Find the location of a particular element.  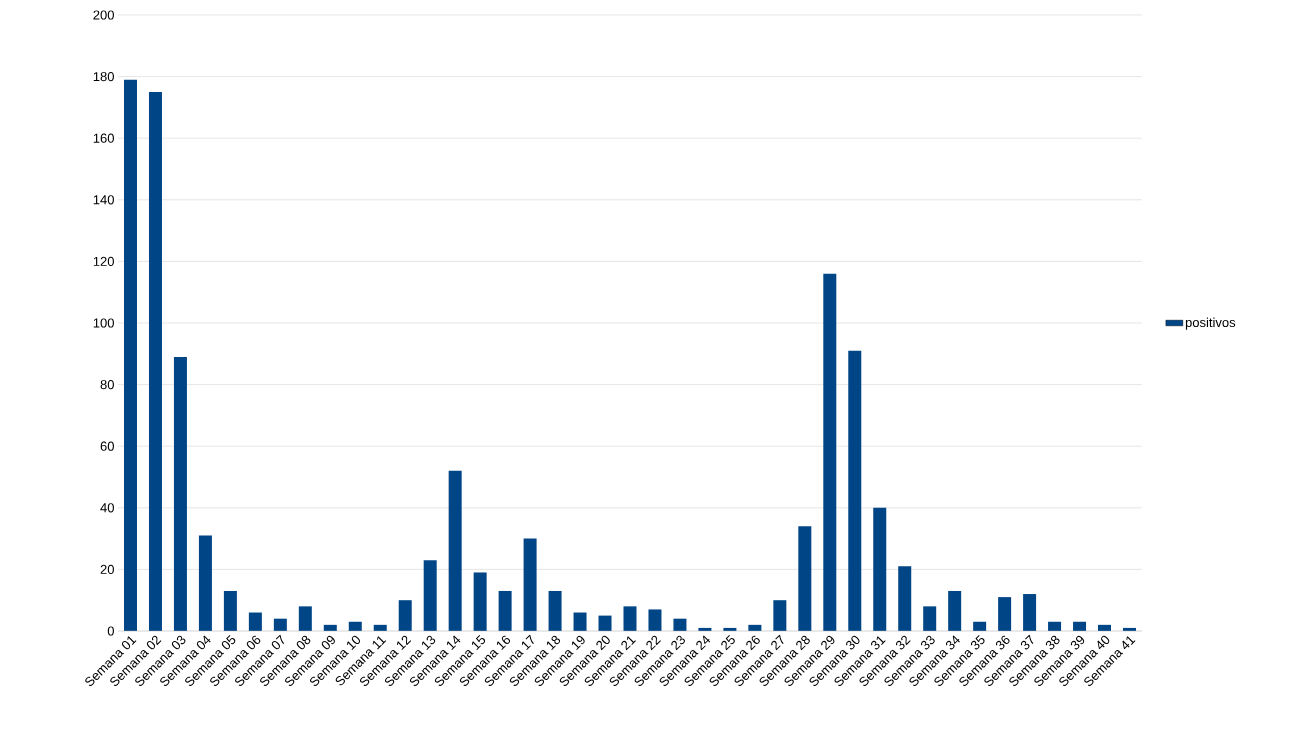

y-tick-label: 120 is located at coordinates (103, 261).